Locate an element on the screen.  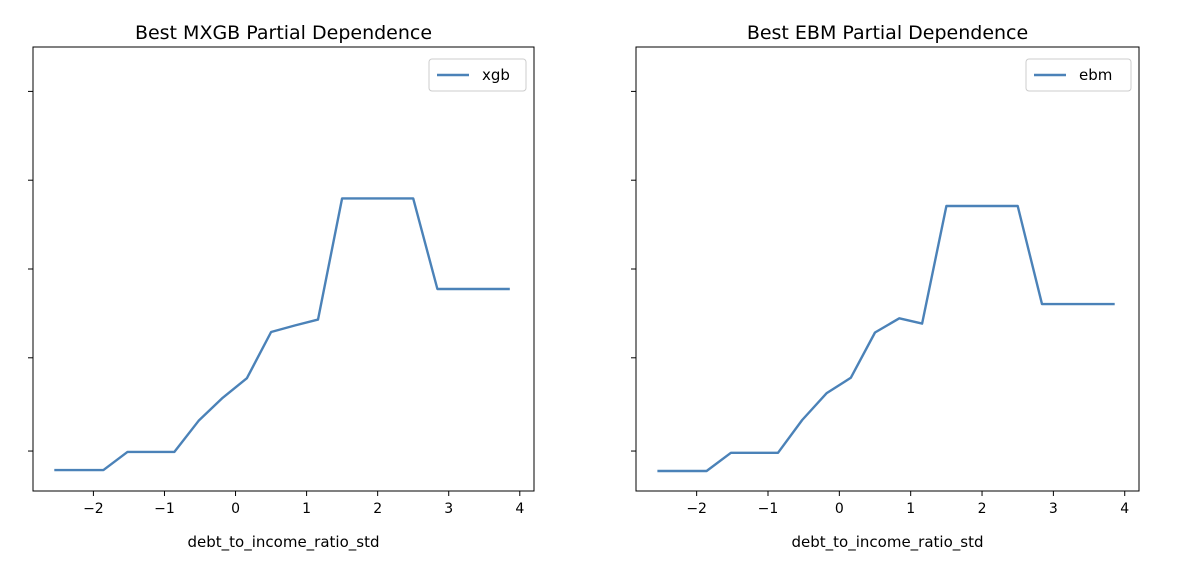
legend: xgb is located at coordinates (477, 75).